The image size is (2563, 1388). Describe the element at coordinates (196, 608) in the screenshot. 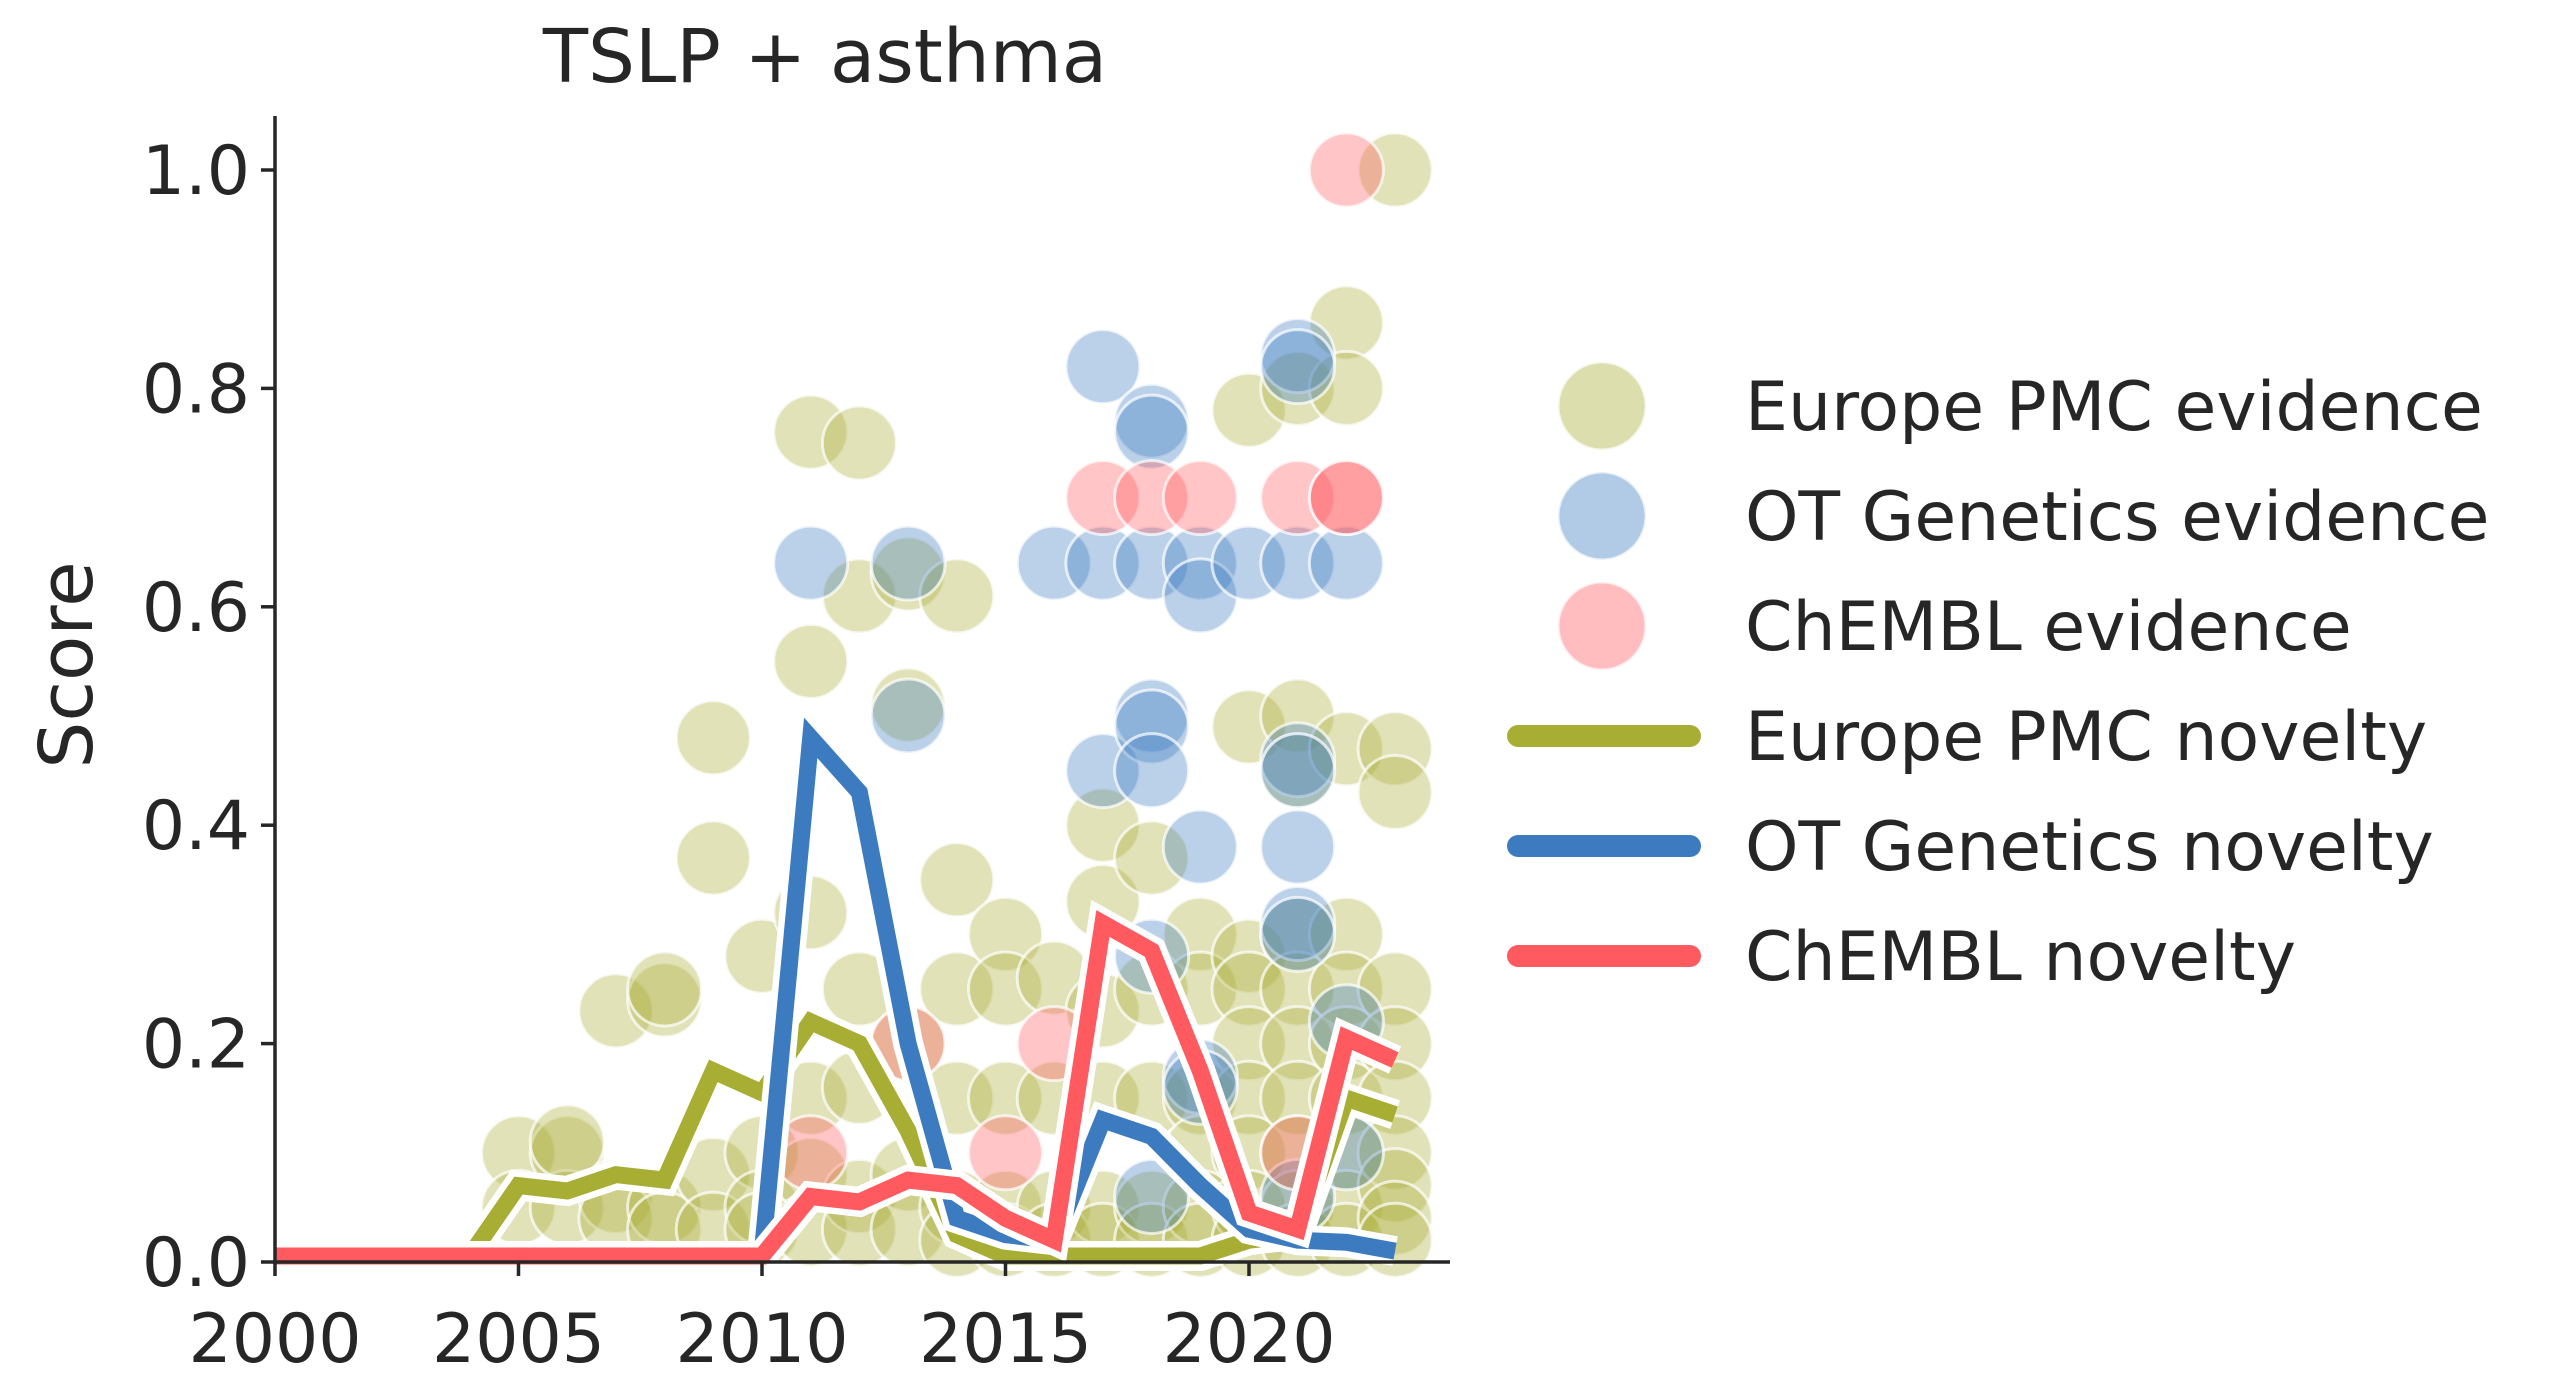

I see `y-tick-label: 0.6` at that location.